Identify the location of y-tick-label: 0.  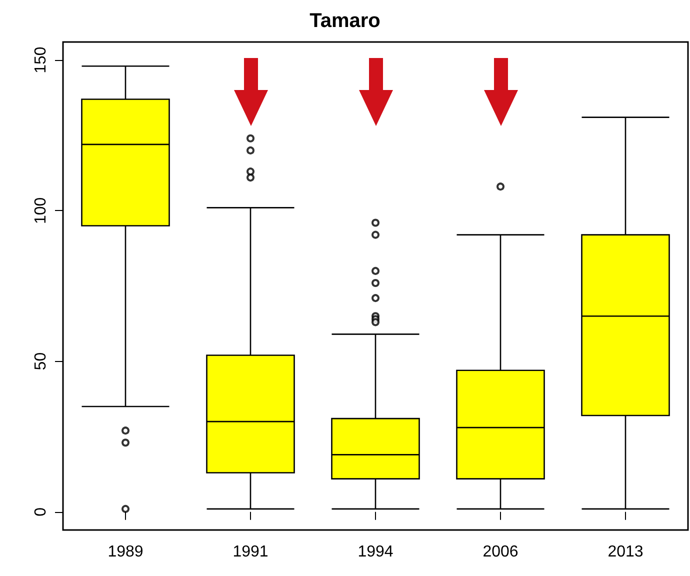
(41, 511).